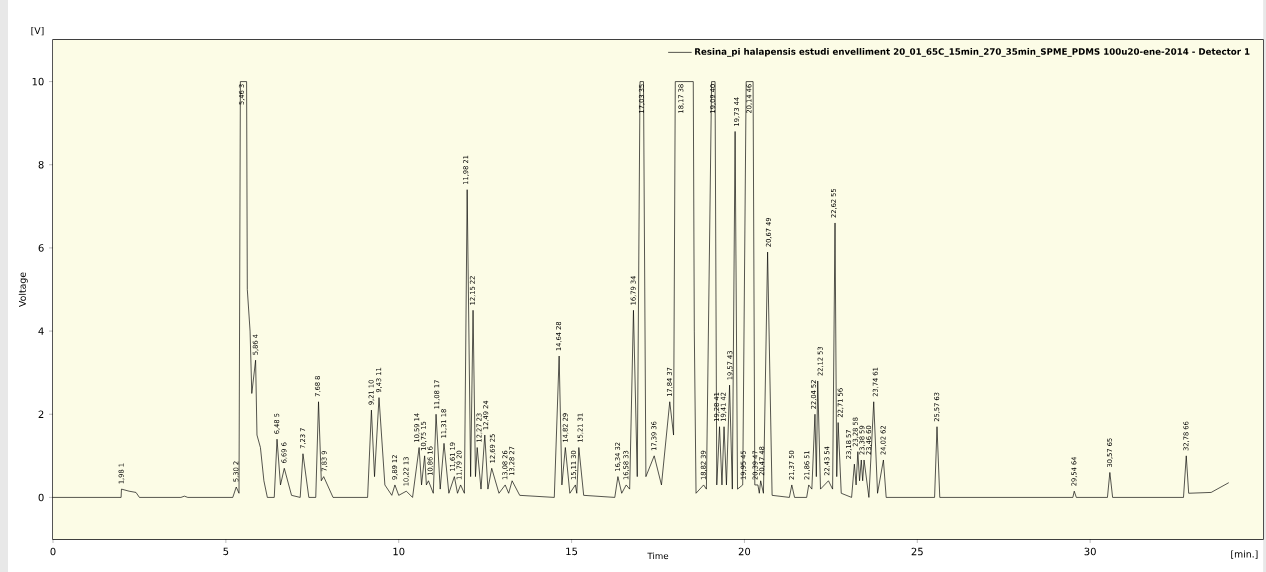  Describe the element at coordinates (972, 52) in the screenshot. I see `legend-label: Resina_pi halapensis estudi envelliment 20_01_65C_15min_270_35min_SPME_PDMS 100u20-ene-2014 - Detector 1` at that location.